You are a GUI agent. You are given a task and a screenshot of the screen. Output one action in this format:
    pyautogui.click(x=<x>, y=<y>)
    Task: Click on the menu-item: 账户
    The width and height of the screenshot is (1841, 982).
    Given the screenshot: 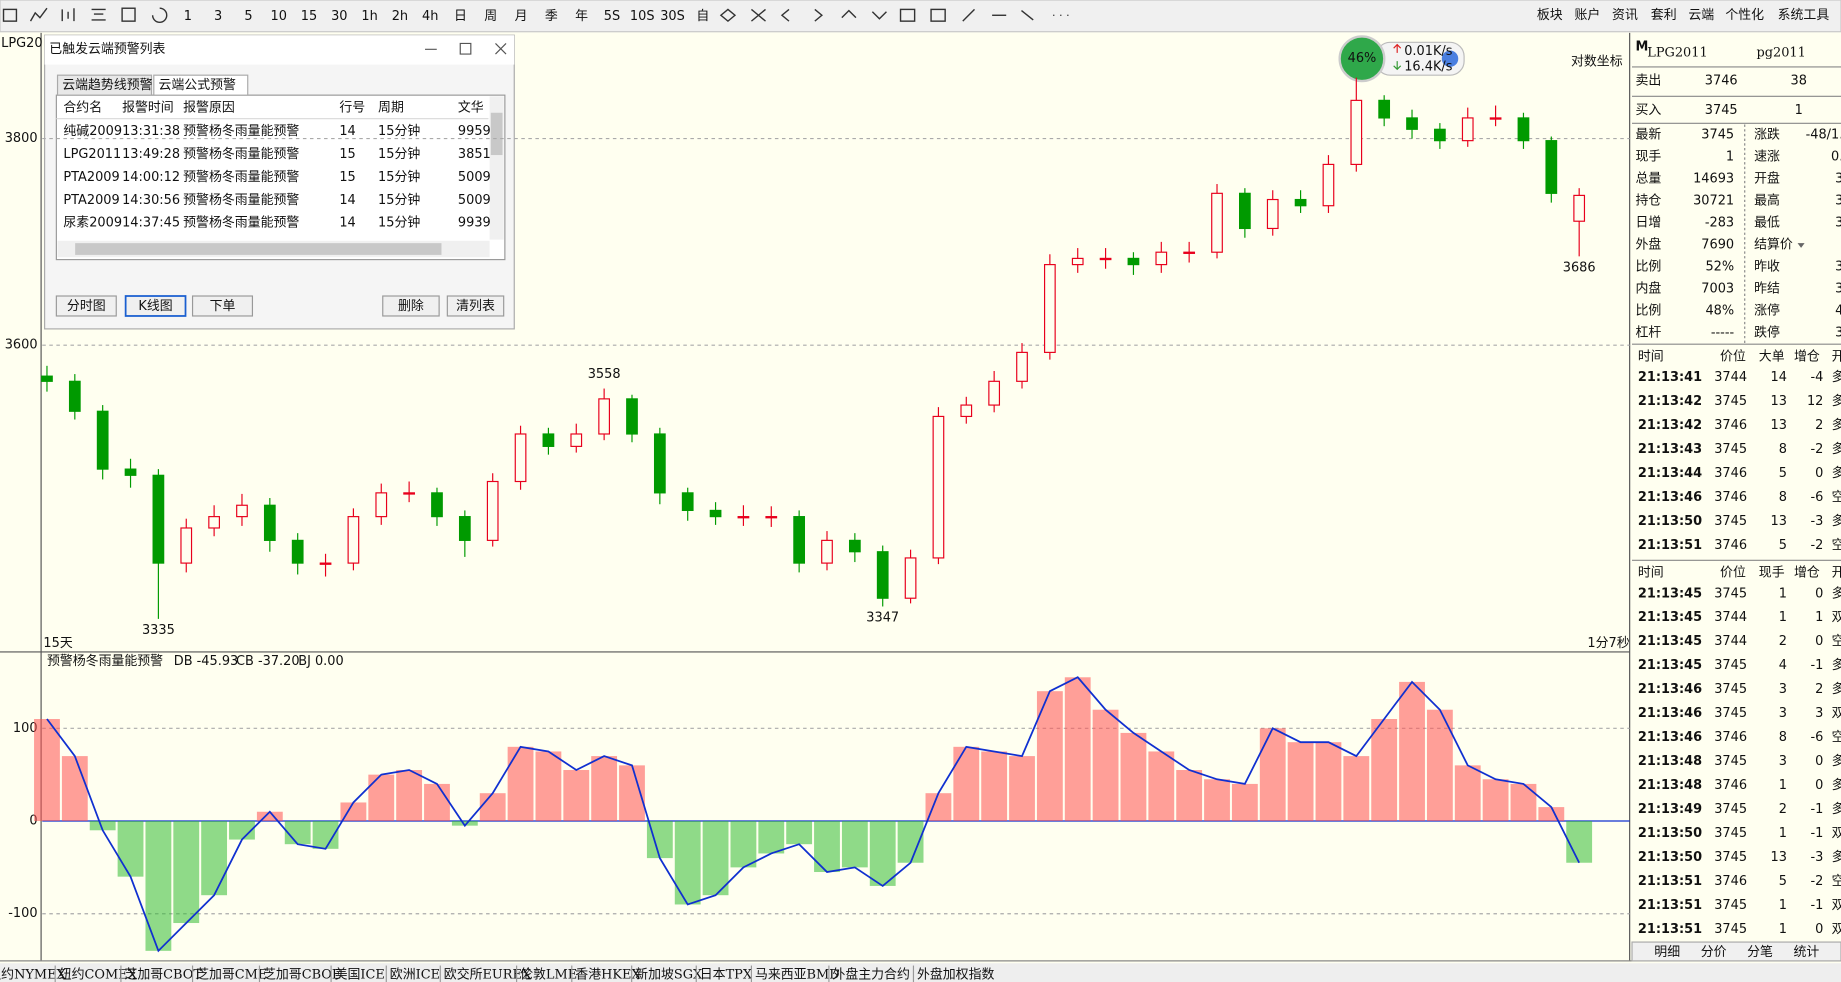 What is the action you would take?
    pyautogui.click(x=1587, y=15)
    